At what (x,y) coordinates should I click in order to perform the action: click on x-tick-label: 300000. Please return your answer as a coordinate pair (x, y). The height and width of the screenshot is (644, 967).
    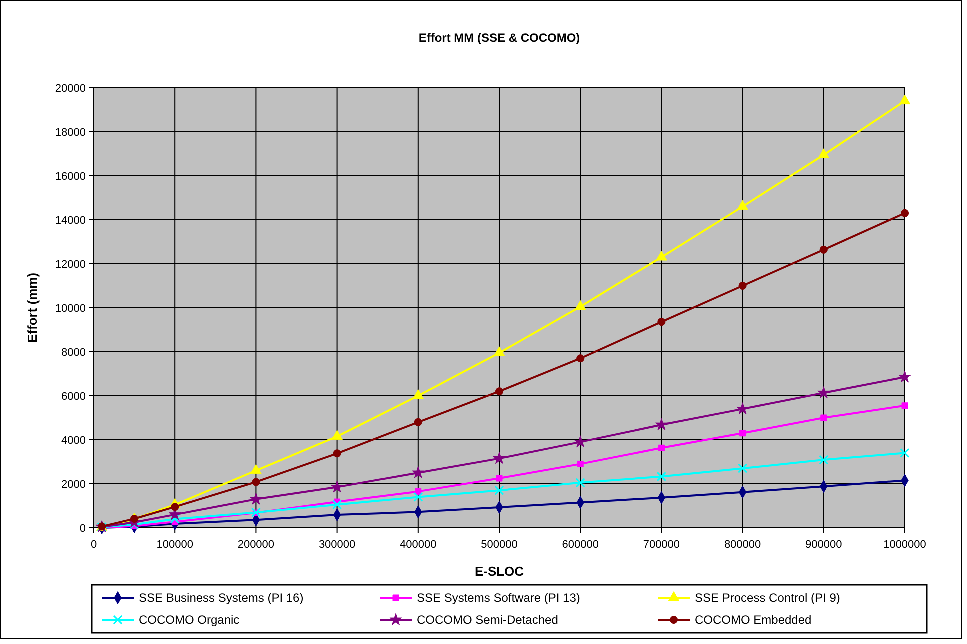
    Looking at the image, I should click on (337, 545).